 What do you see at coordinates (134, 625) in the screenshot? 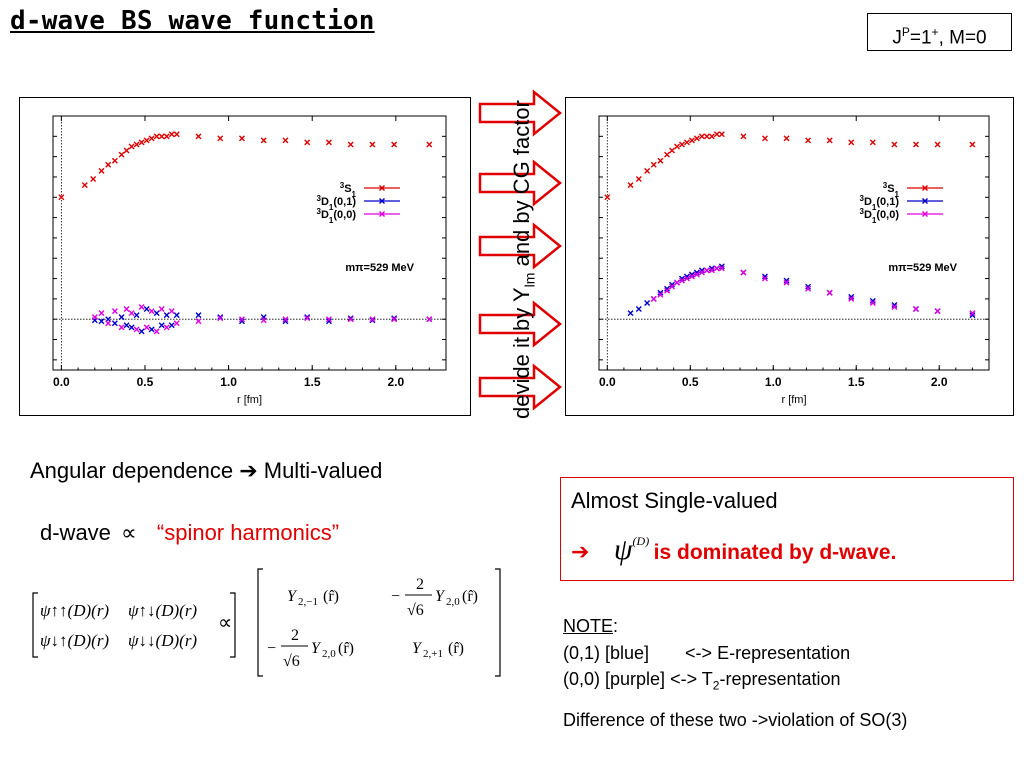
I see `psi-matrix: ψ↑↑(D)(r) ψ↑↓(D)(r) ψ↓↑(D)(r) ψ↓↓(D)(r)` at bounding box center [134, 625].